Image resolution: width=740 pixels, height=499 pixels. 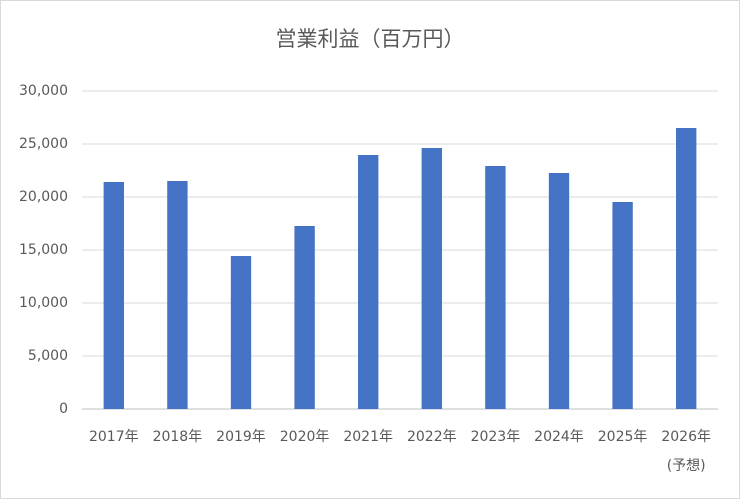 I want to click on x-tick-label: 2020年, so click(x=304, y=437).